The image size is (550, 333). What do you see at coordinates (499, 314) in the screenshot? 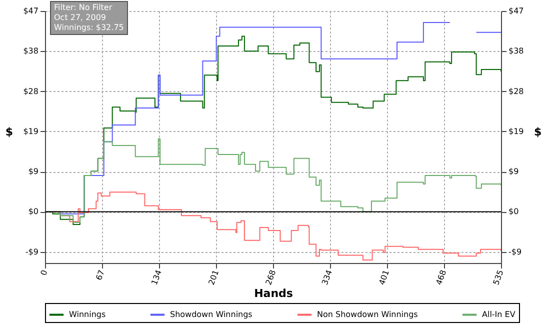
I see `legend-label: All-In EV` at bounding box center [499, 314].